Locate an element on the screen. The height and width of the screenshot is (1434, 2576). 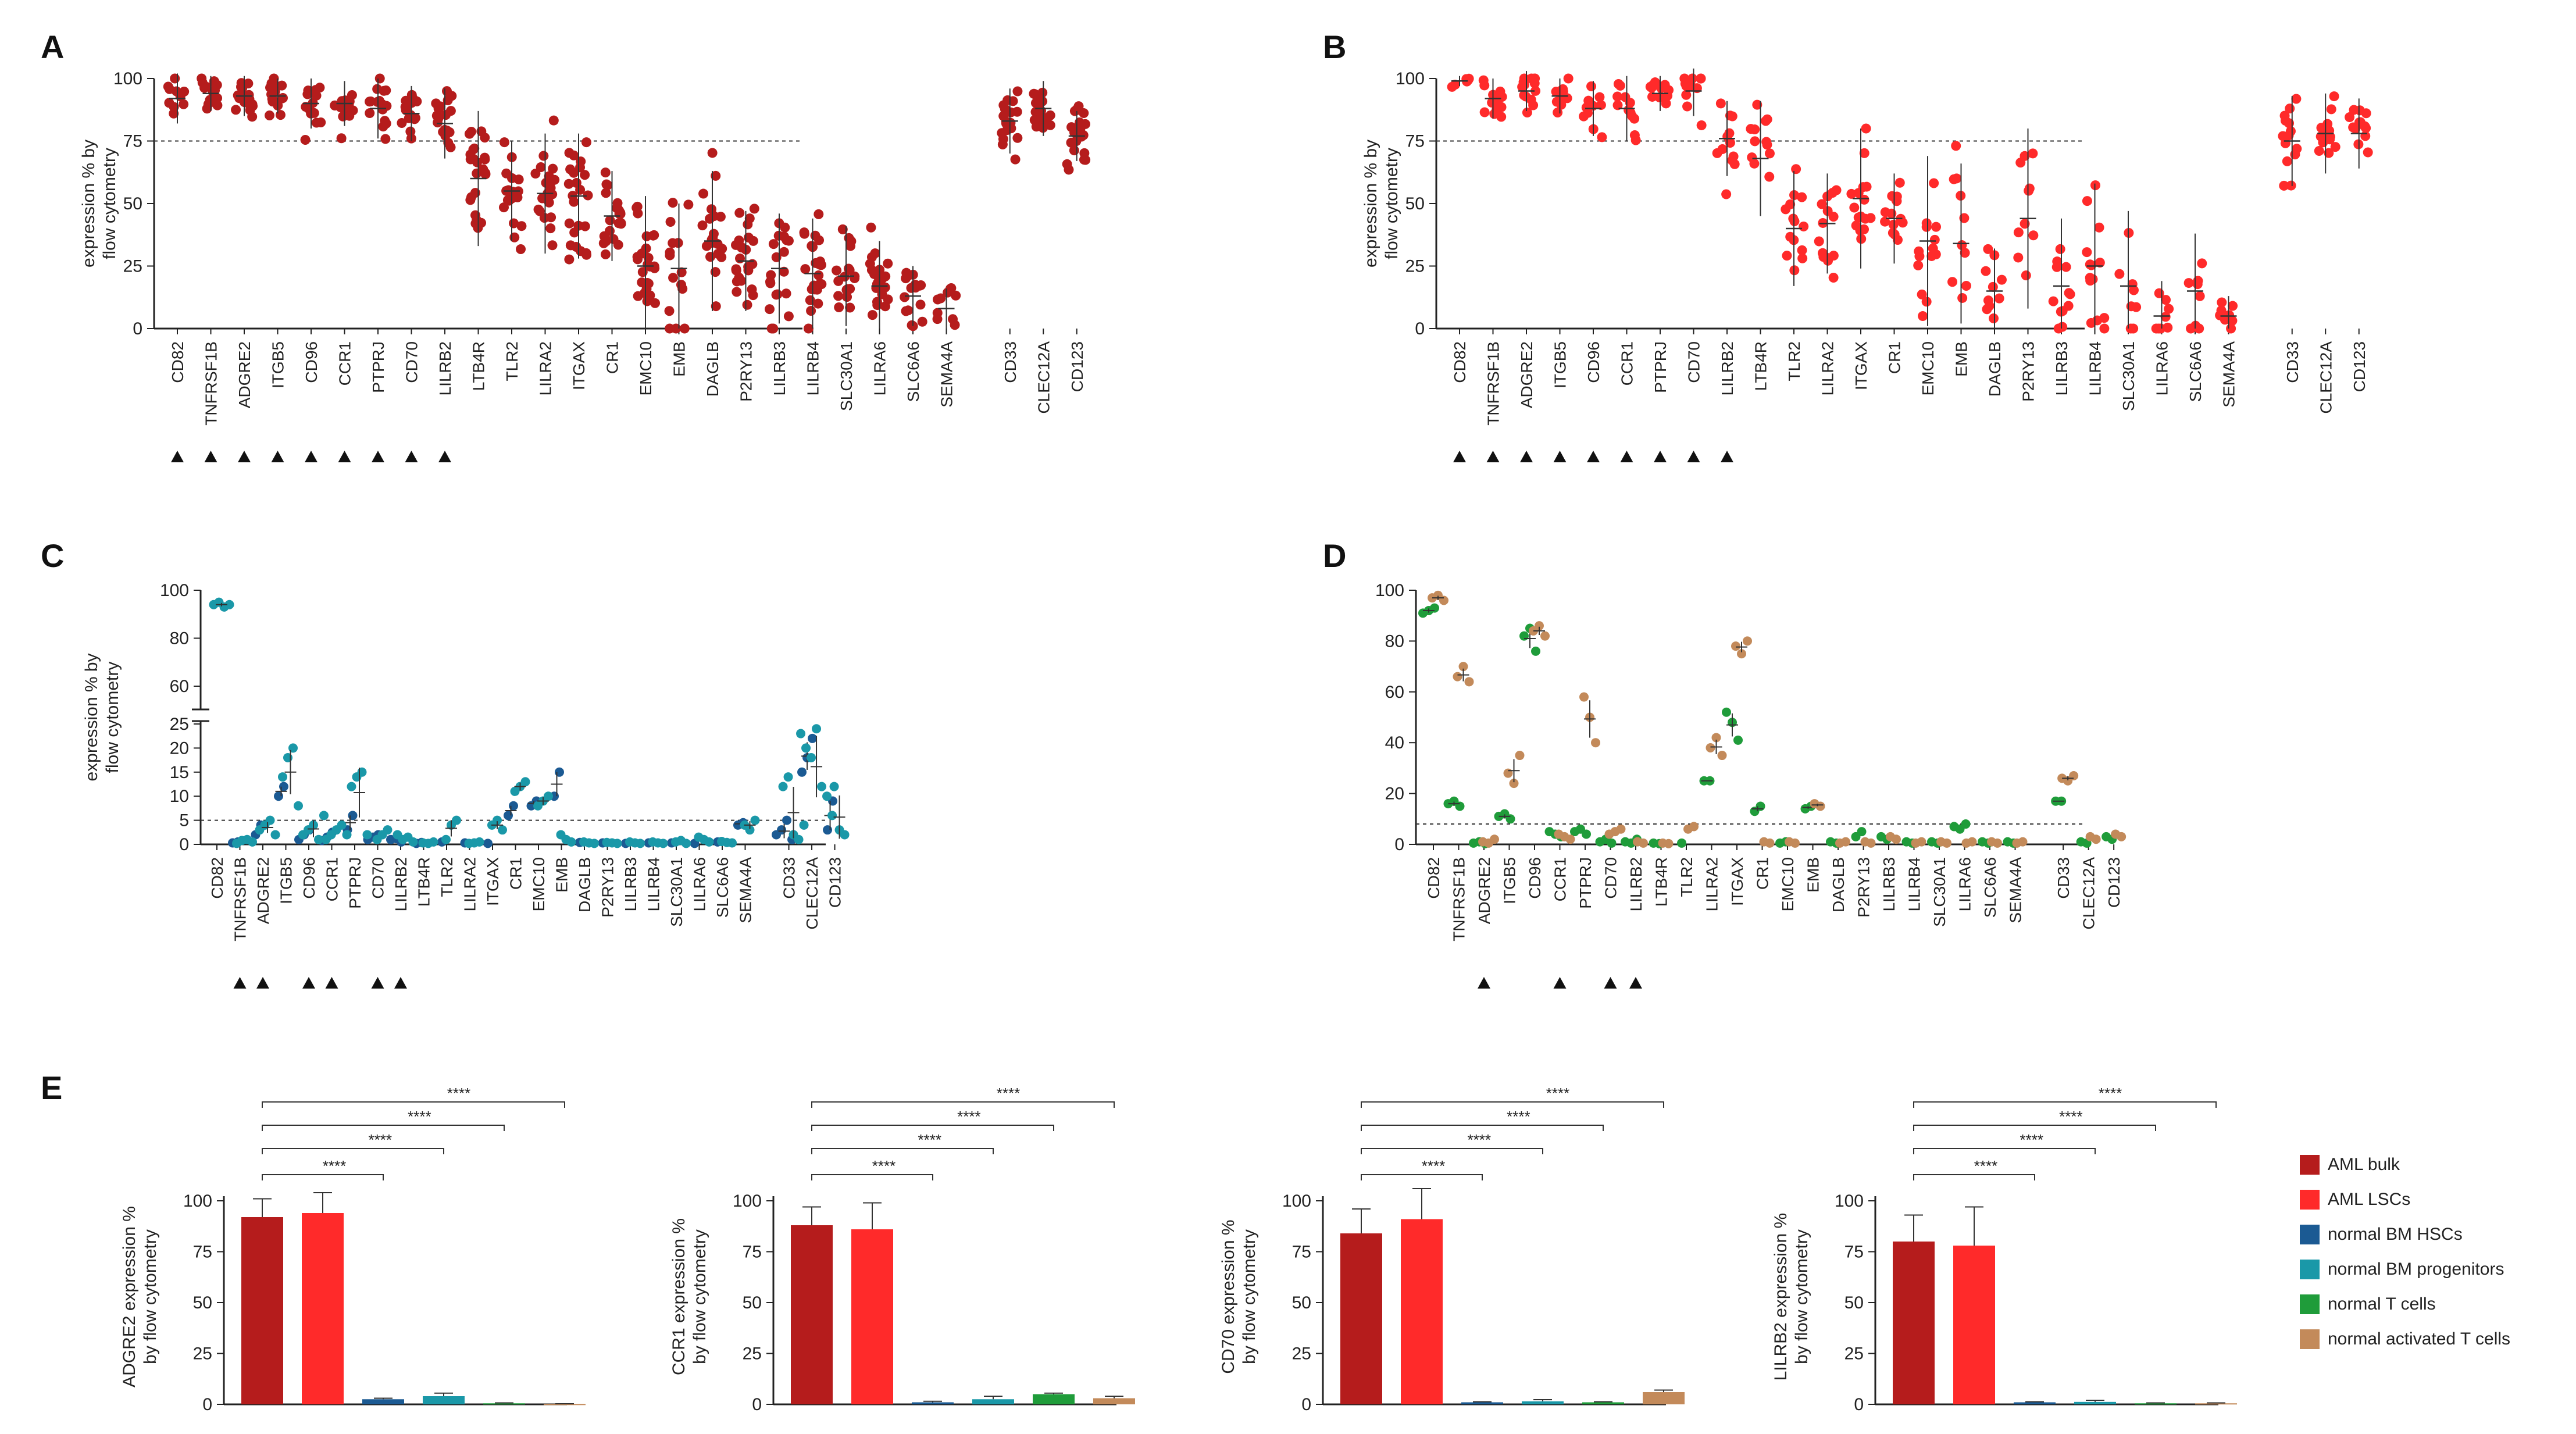
x-tick-label: ITGB5 is located at coordinates (286, 880).